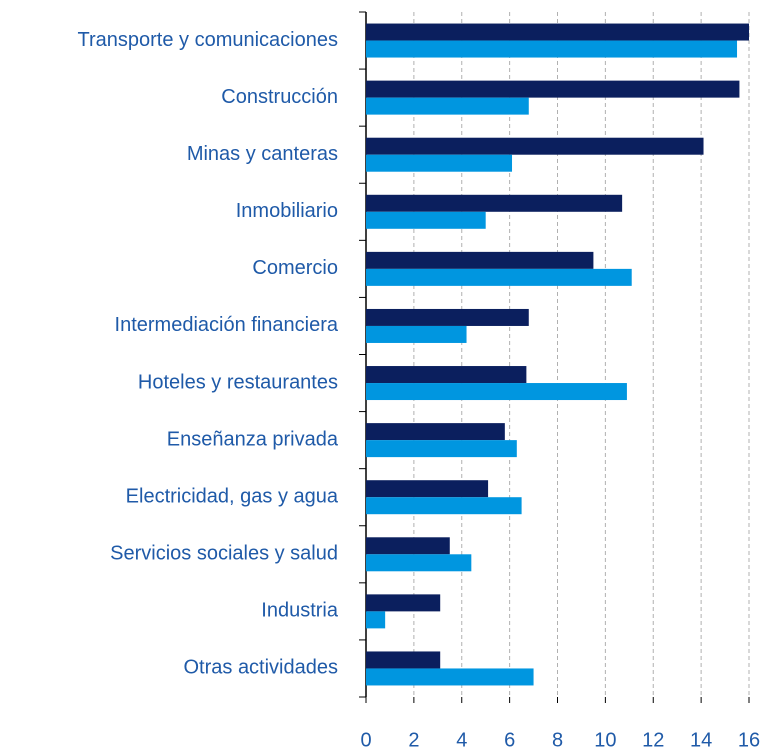 This screenshot has width=764, height=749. I want to click on y-tick-label: Comercio, so click(295, 268).